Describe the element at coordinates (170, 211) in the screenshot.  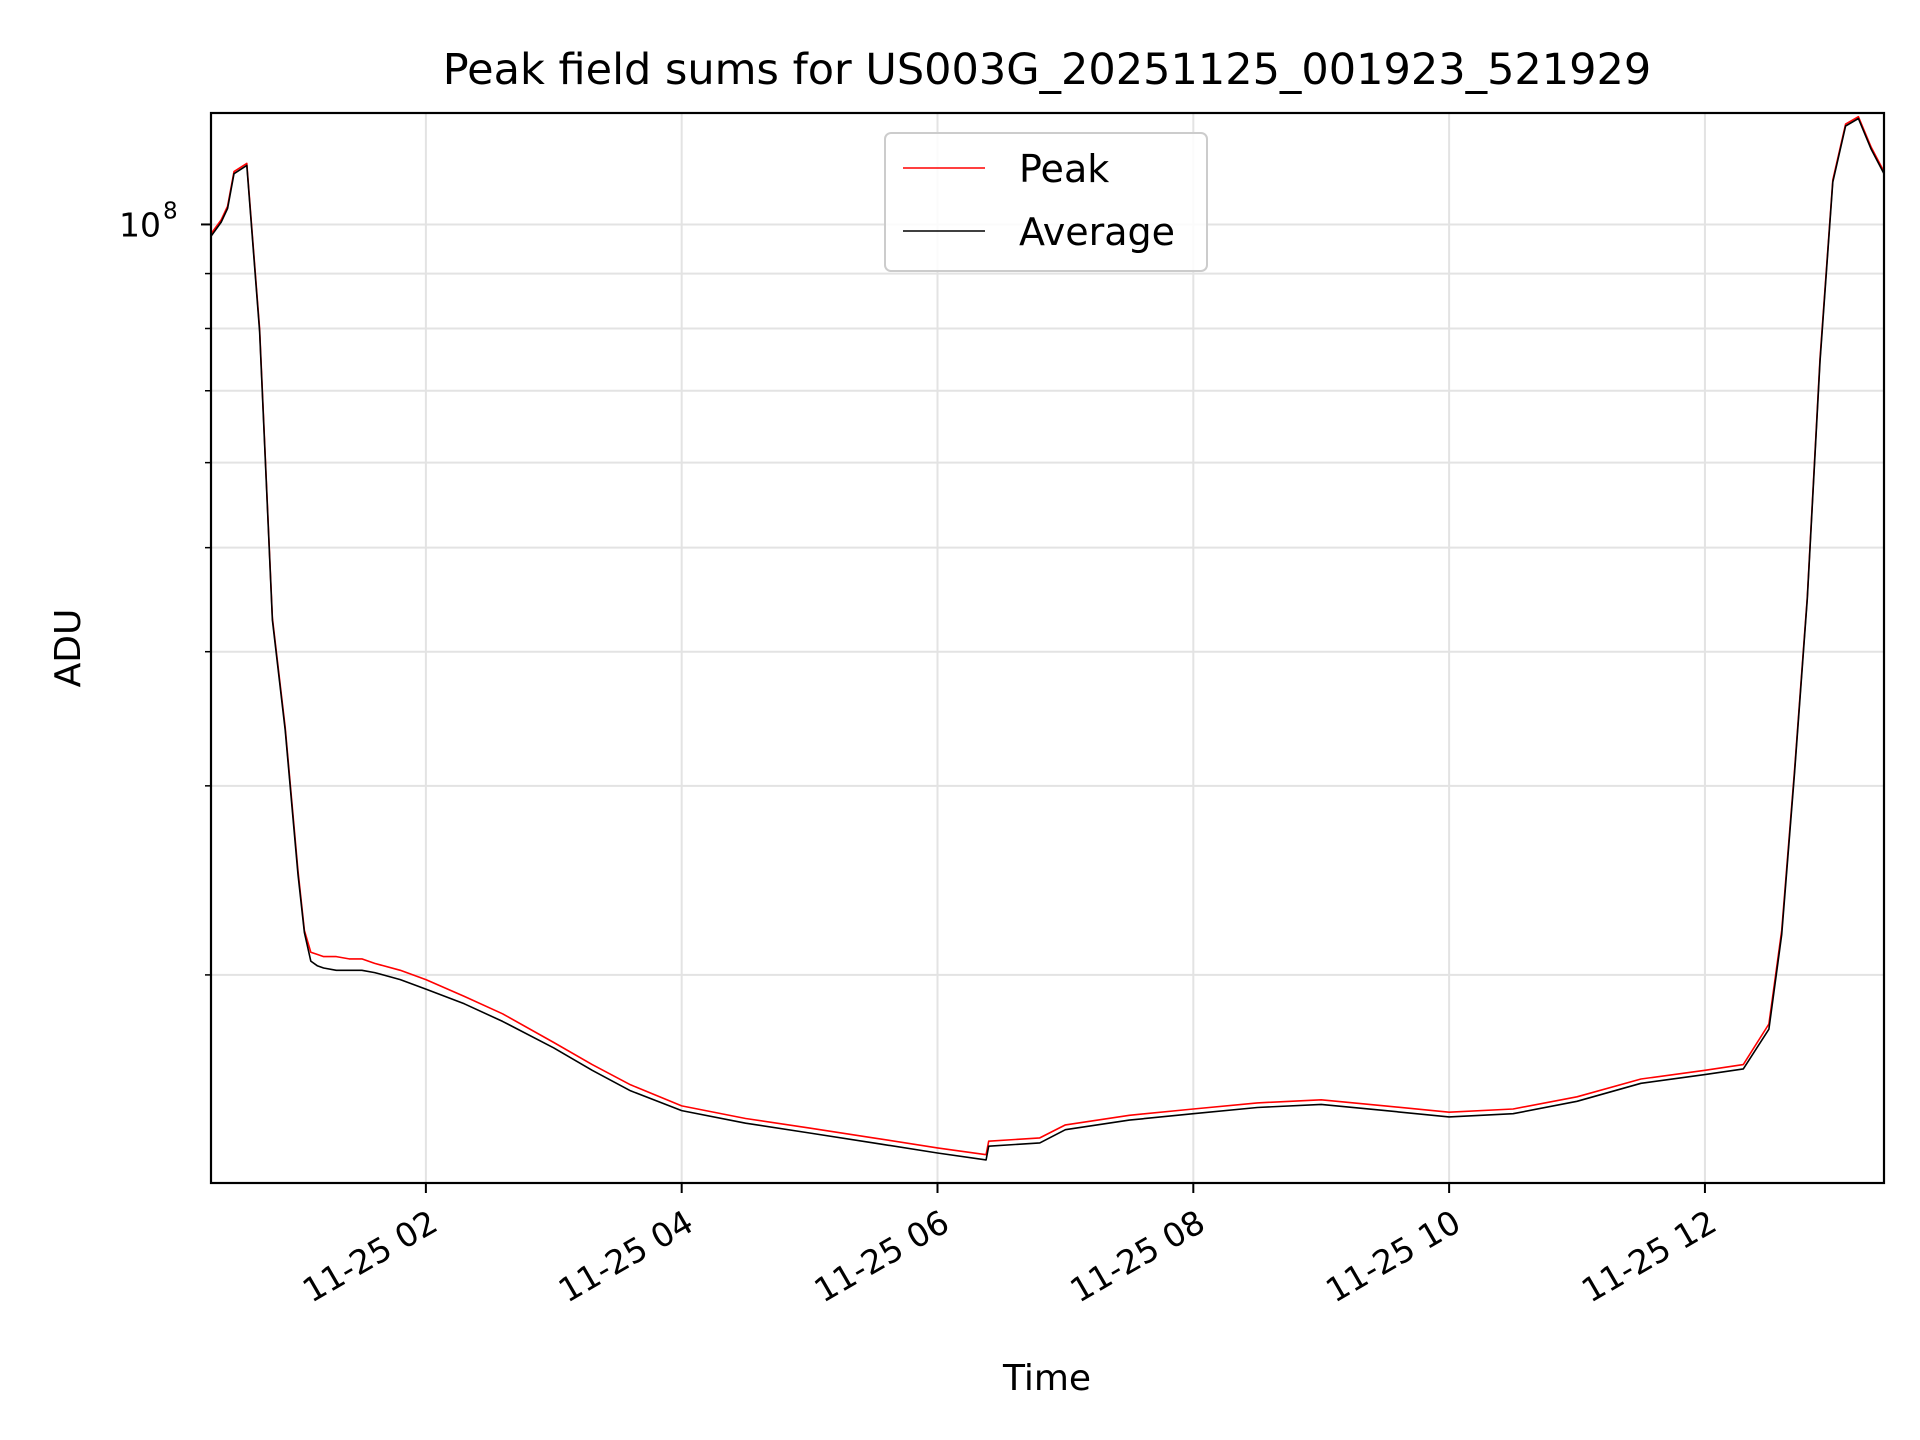
I see `y-tick-label-exponent: 8` at that location.